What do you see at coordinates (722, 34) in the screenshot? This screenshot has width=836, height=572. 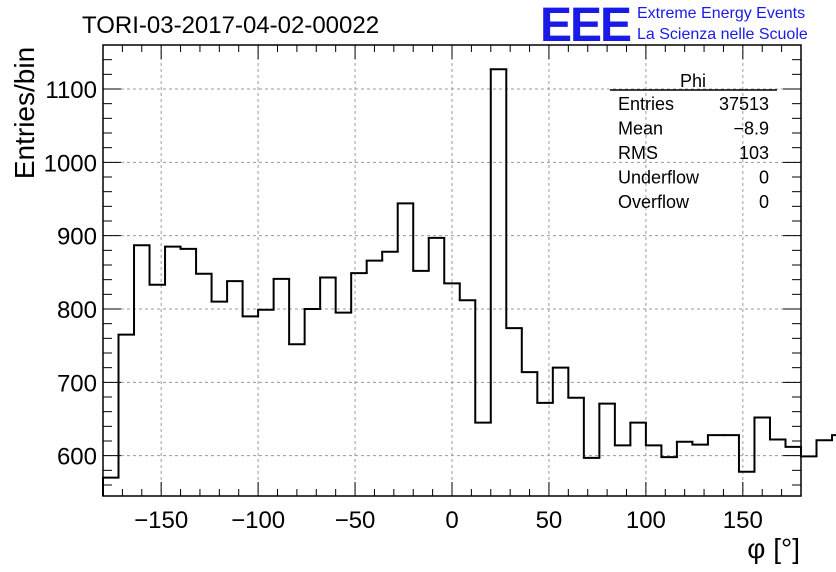 I see `eee-logo-line2: La Scienza nelle Scuole` at bounding box center [722, 34].